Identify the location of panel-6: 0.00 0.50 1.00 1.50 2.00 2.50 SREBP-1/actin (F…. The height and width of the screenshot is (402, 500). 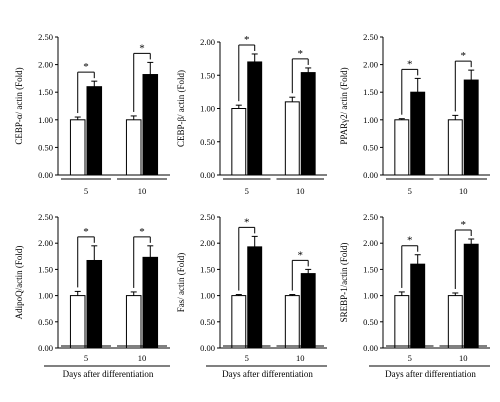
(414, 295).